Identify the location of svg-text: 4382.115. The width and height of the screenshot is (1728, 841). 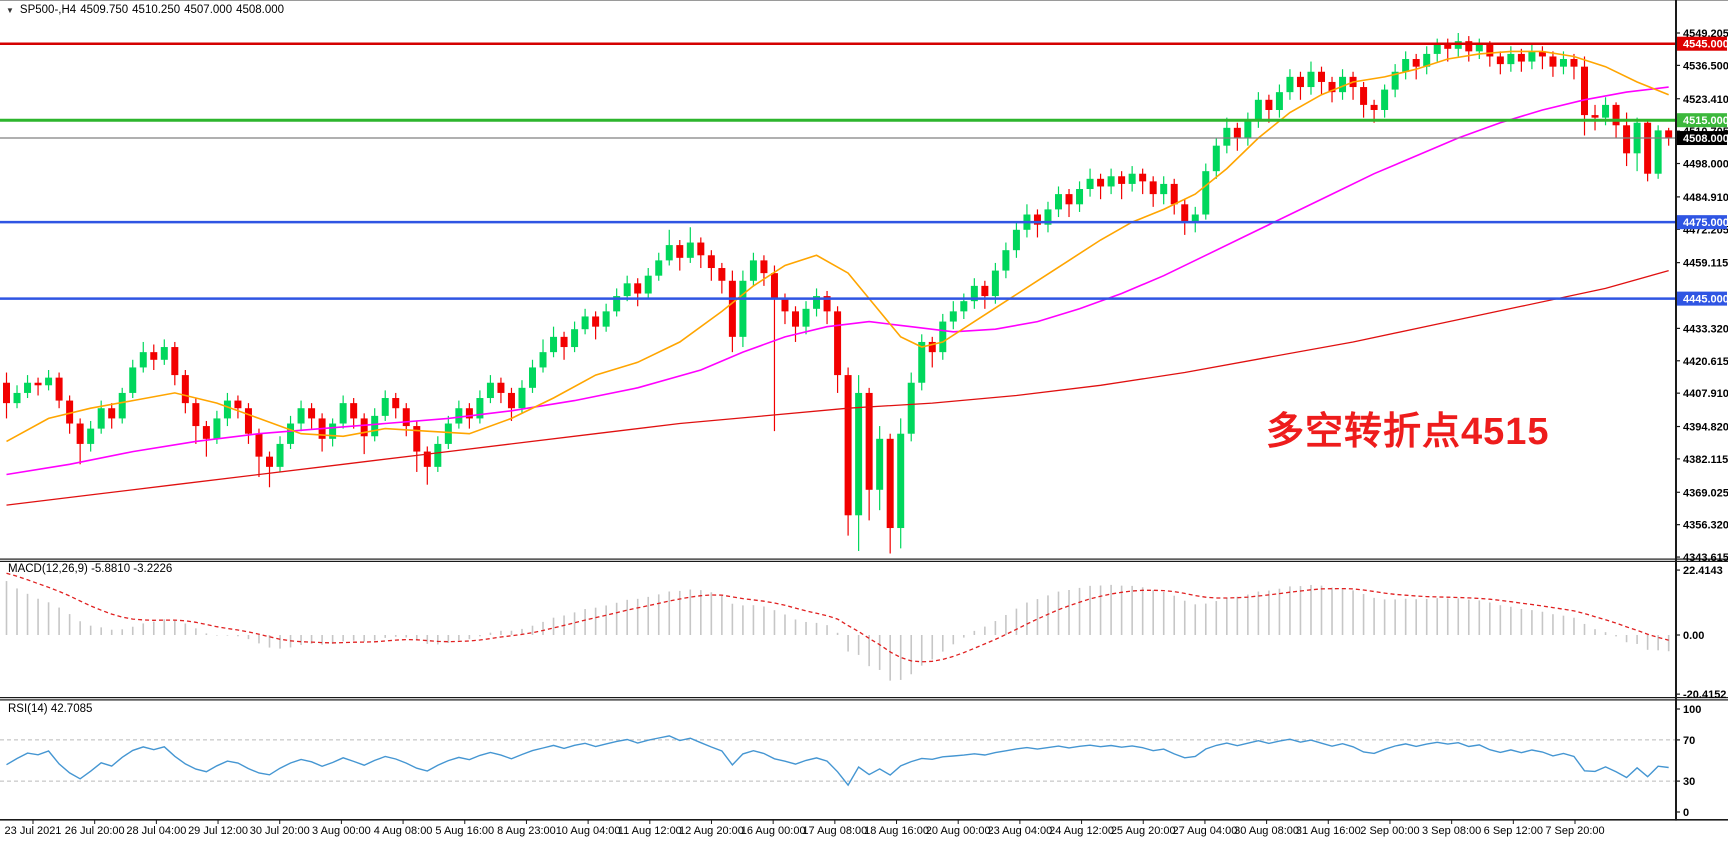
(1705, 460).